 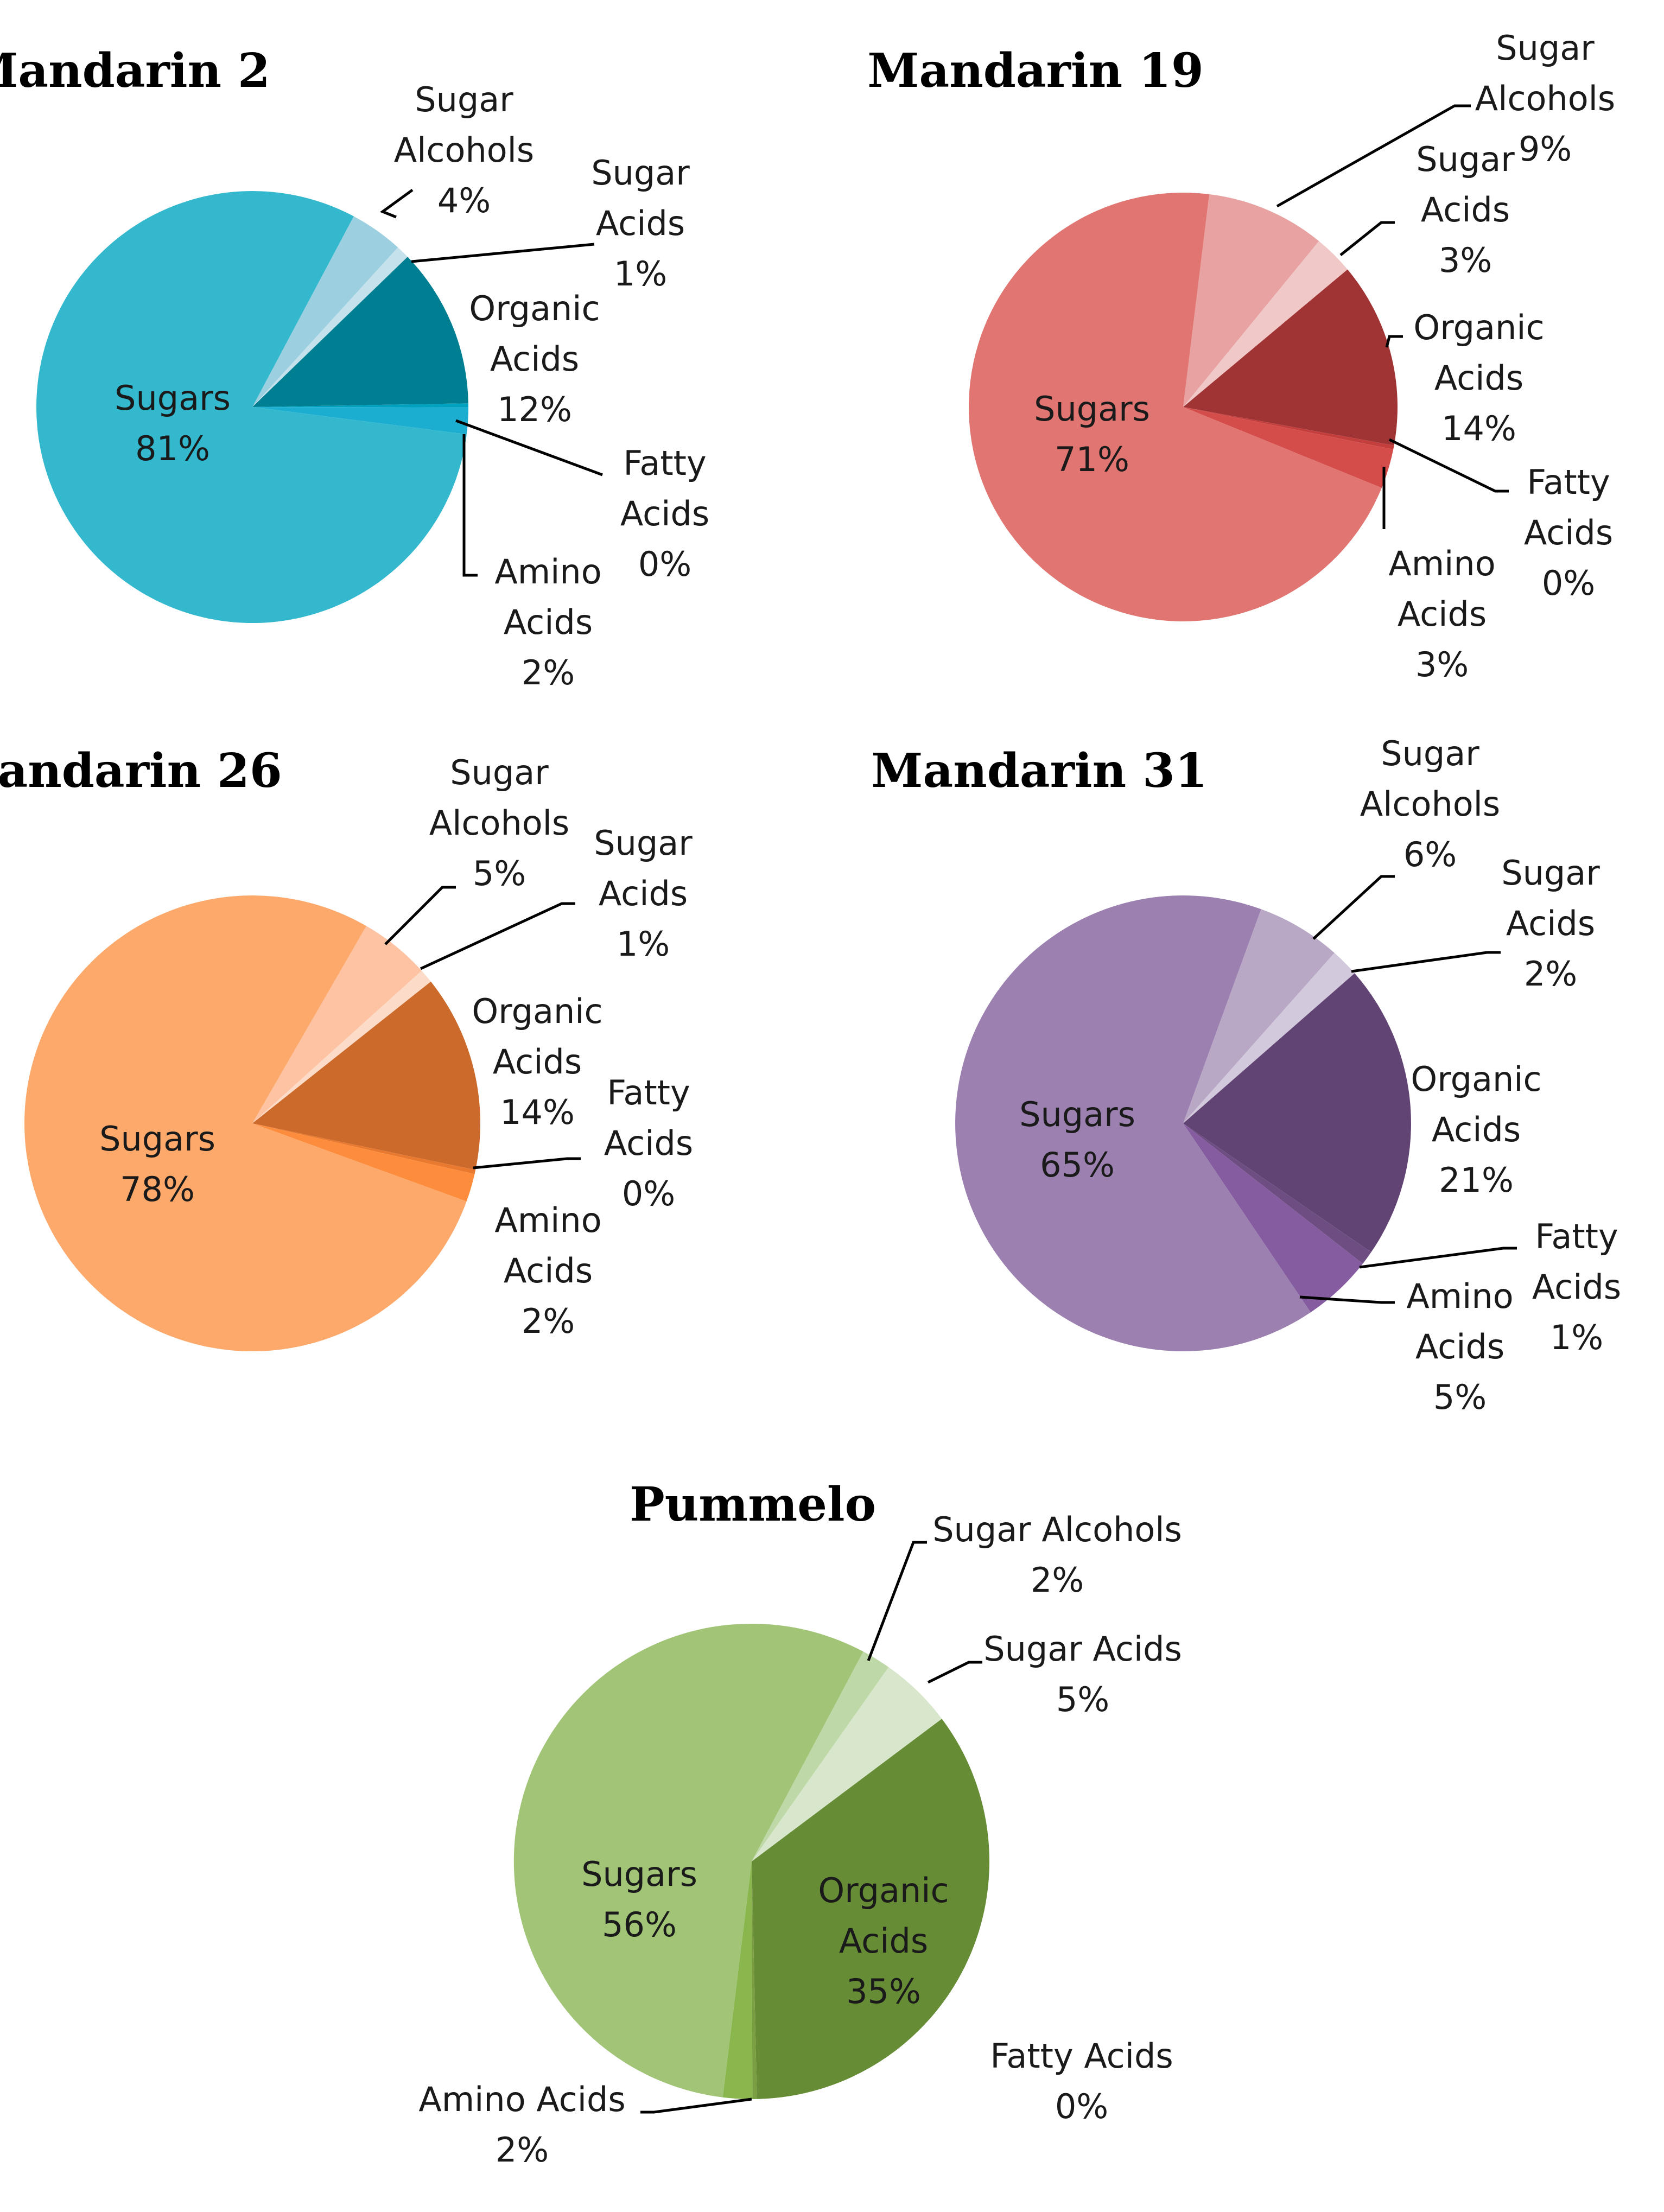 I want to click on mandarin-19-slice-amino-acids, so click(x=1288, y=447).